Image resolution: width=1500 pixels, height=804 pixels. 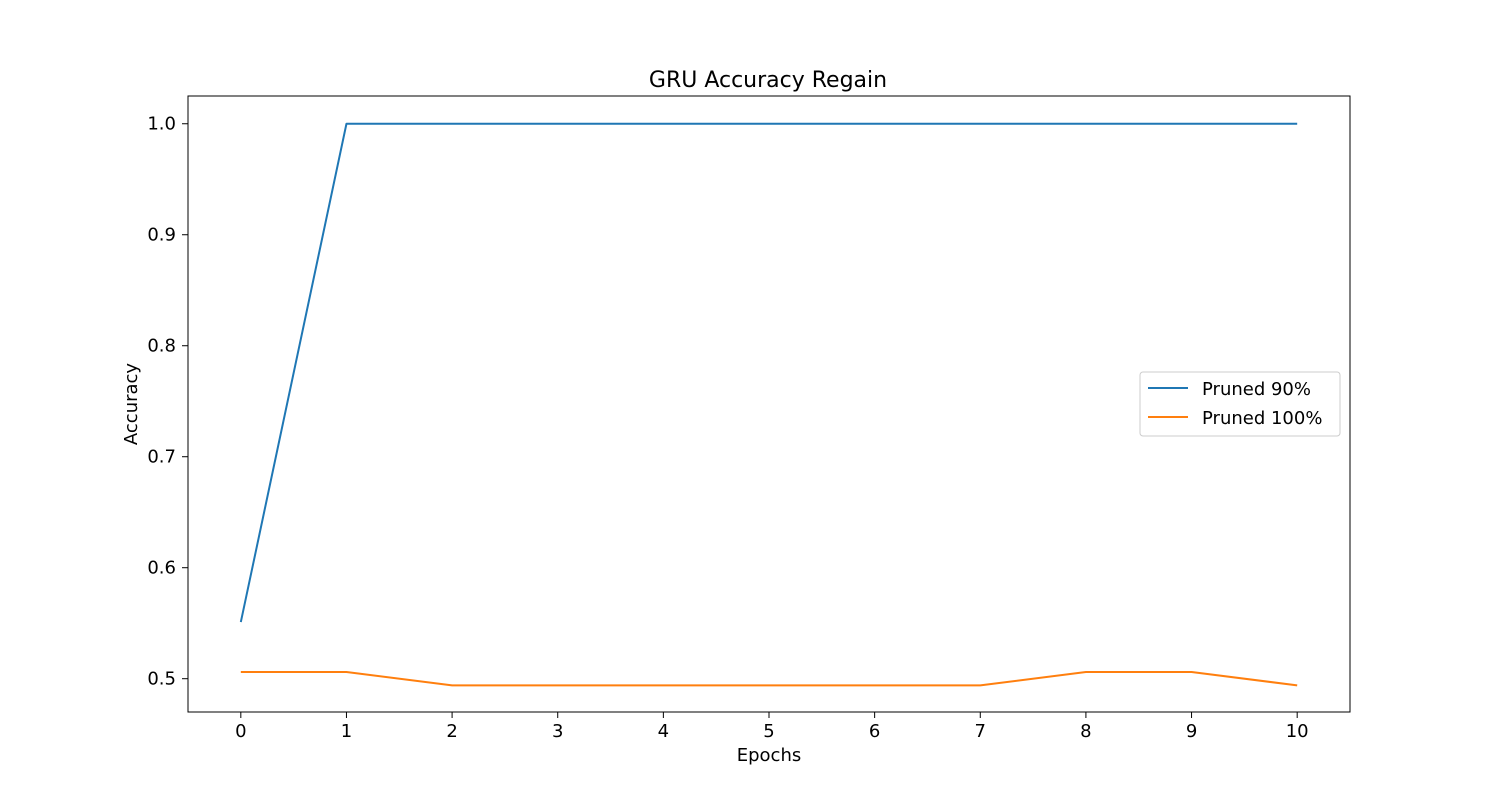 I want to click on x-tick-label: 6, so click(x=874, y=731).